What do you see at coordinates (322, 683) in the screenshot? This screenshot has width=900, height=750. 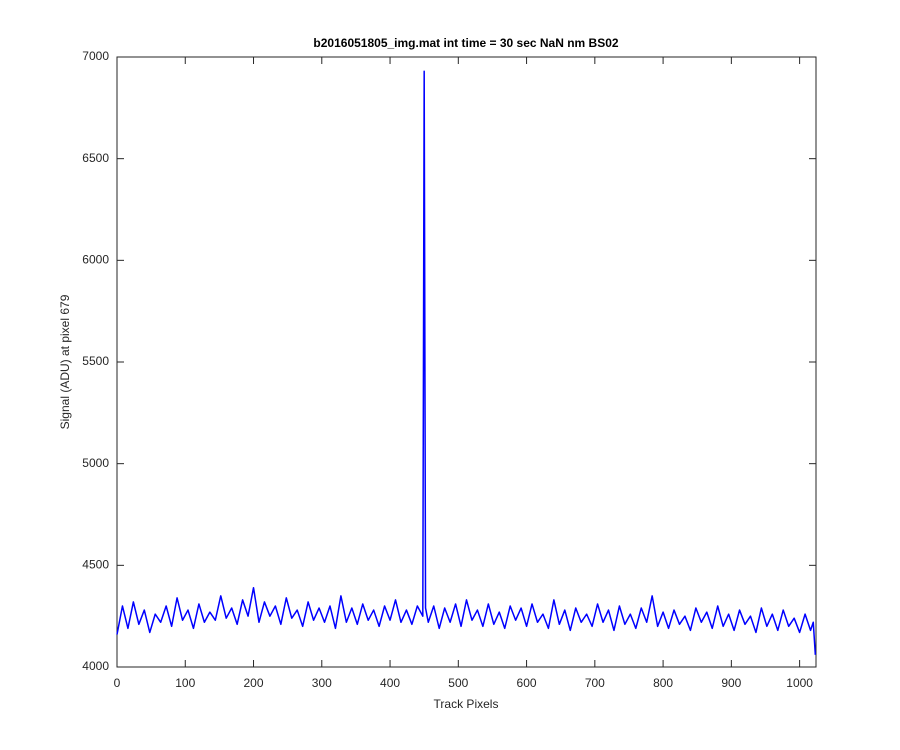 I see `x-tick-label: 300` at bounding box center [322, 683].